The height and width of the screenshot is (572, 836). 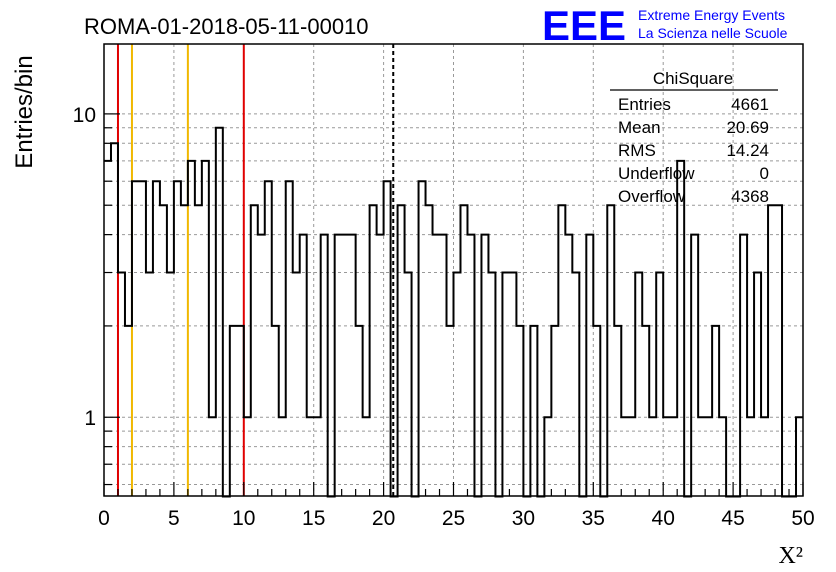 I want to click on stats-row-value: 14.24, so click(x=747, y=150).